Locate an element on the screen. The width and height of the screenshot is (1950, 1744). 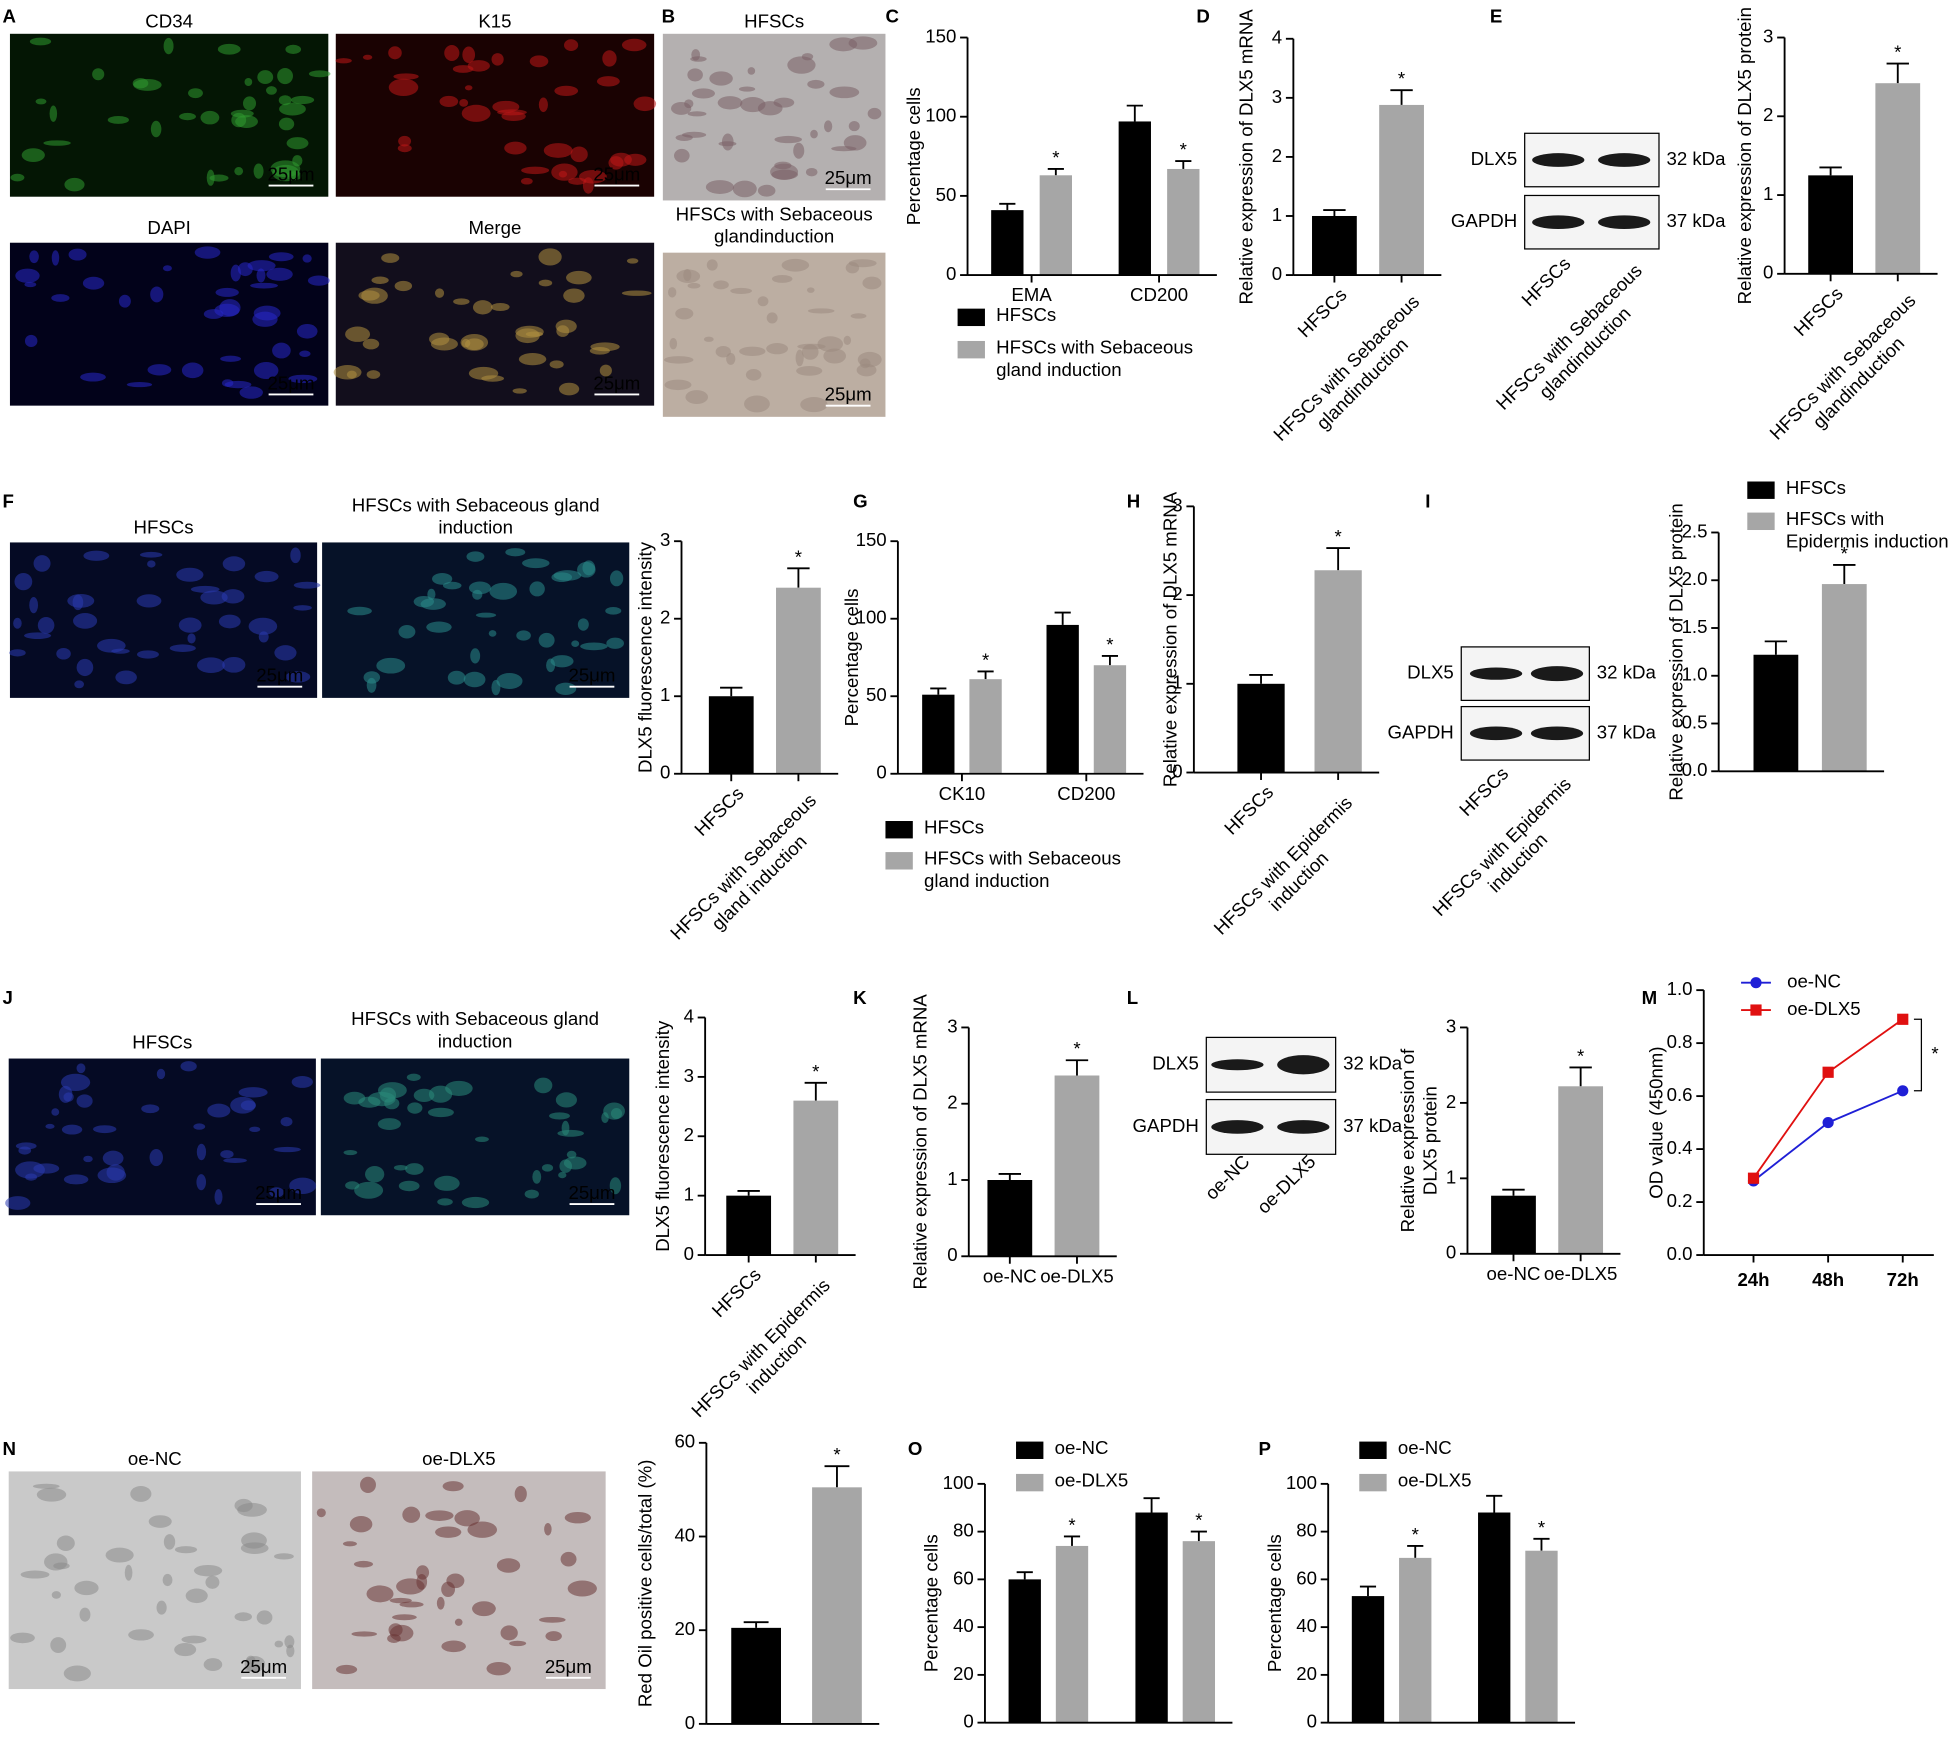
y-axis-label: Relative expression of DLX5 mRNA is located at coordinates (1245, 157).